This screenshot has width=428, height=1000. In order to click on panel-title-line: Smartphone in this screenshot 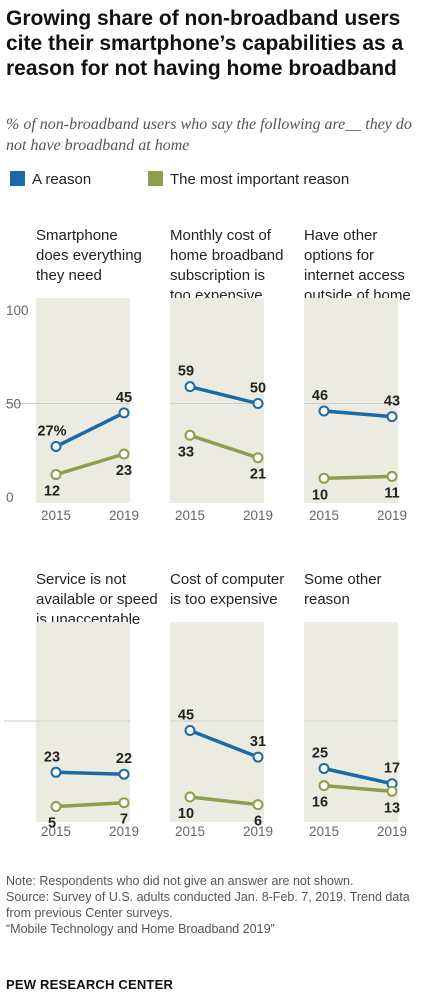, I will do `click(77, 235)`.